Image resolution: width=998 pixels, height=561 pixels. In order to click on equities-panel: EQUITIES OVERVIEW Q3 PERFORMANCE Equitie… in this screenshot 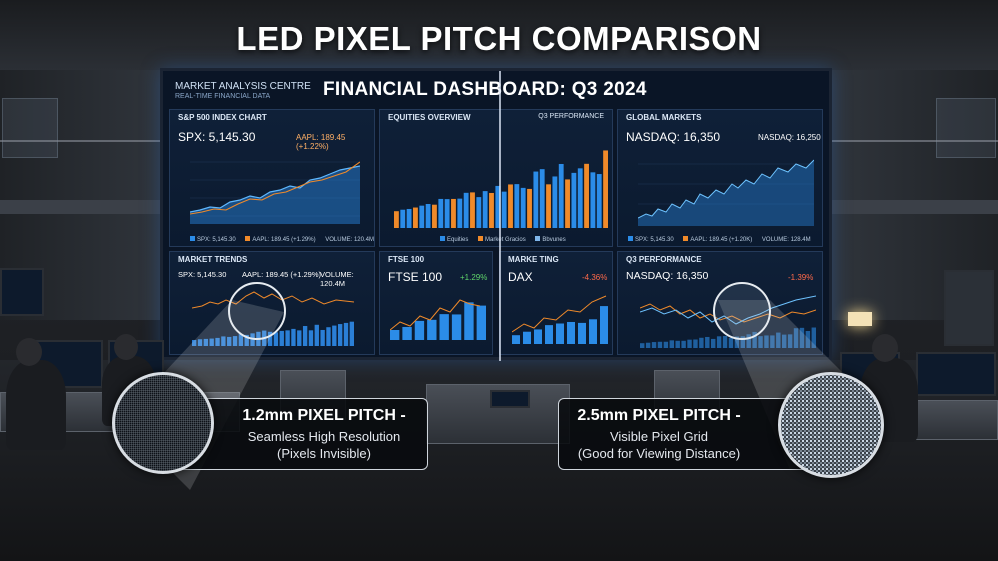, I will do `click(496, 178)`.